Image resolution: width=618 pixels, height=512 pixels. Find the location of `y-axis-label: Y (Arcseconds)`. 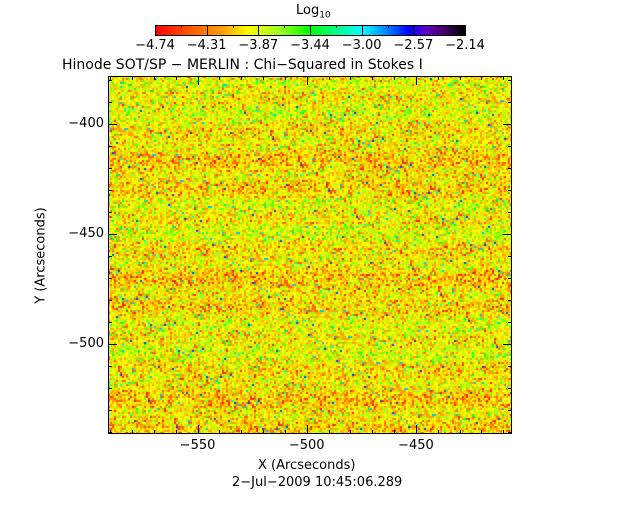

y-axis-label: Y (Arcseconds) is located at coordinates (41, 255).